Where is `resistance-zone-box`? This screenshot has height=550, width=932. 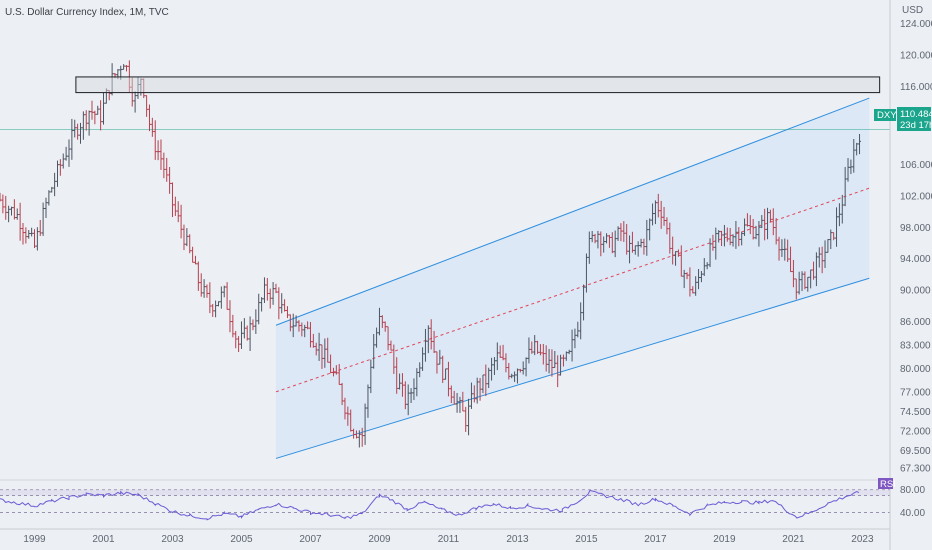
resistance-zone-box is located at coordinates (478, 85).